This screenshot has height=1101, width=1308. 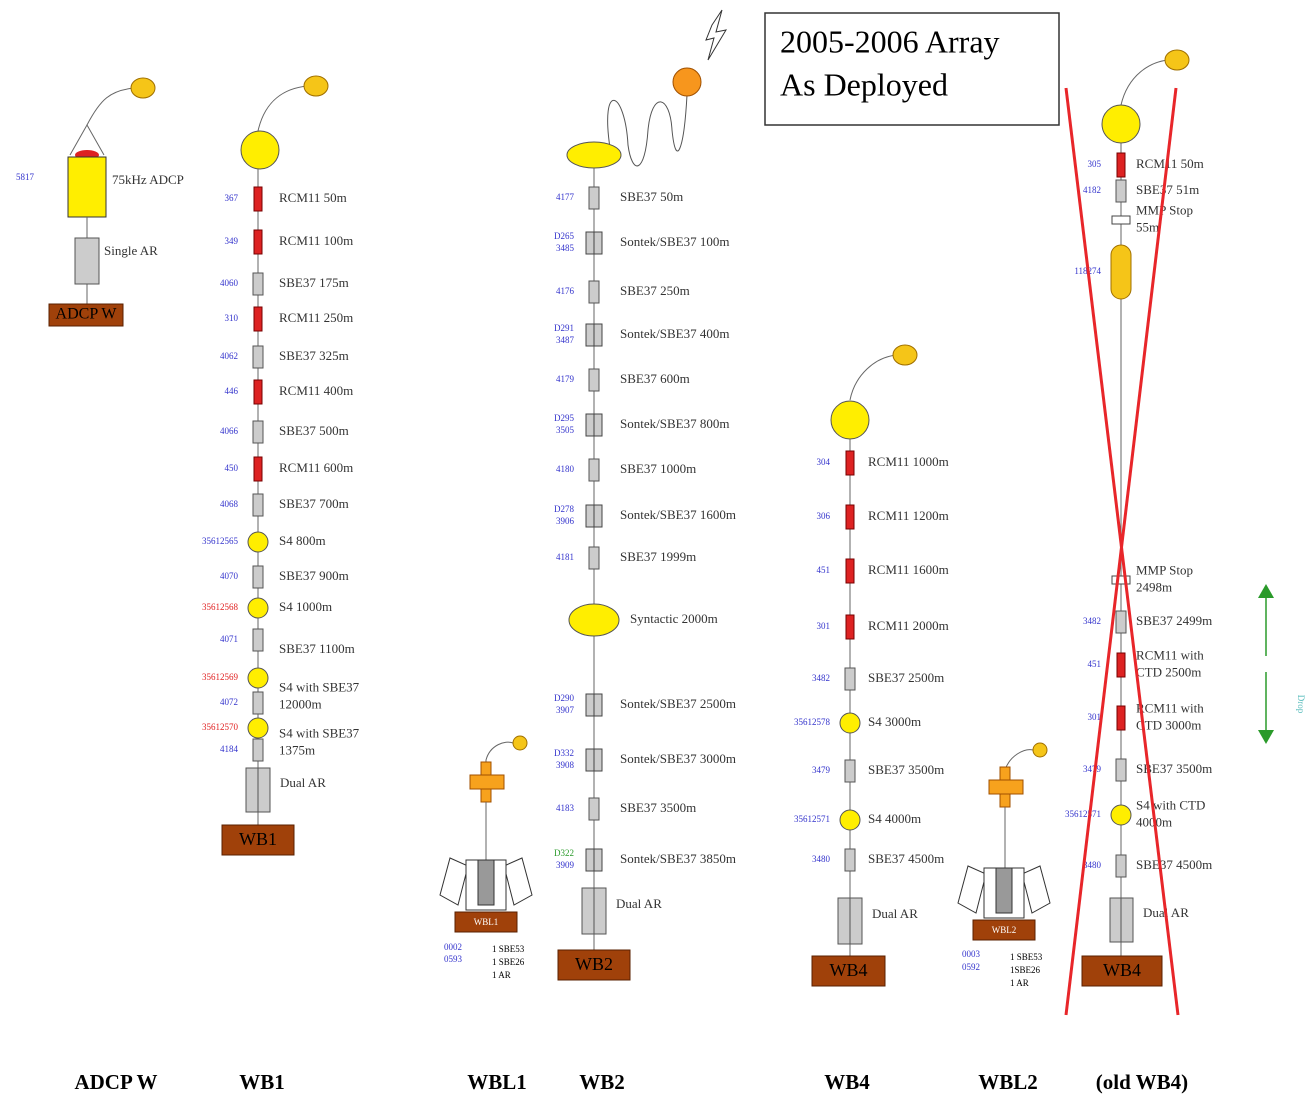 What do you see at coordinates (297, 749) in the screenshot?
I see `instrument-label: 1375m` at bounding box center [297, 749].